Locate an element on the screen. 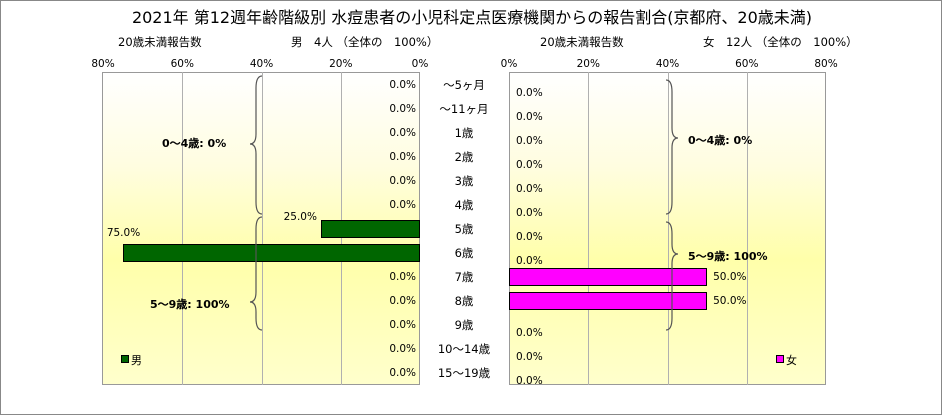  left-summary: 男 4人 （全体の 100%） is located at coordinates (365, 42).